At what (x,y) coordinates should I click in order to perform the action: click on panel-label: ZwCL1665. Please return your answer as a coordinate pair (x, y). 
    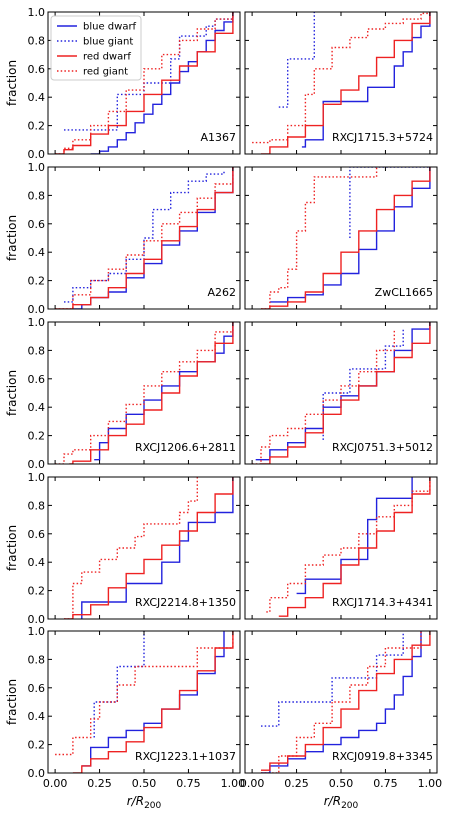
    Looking at the image, I should click on (404, 292).